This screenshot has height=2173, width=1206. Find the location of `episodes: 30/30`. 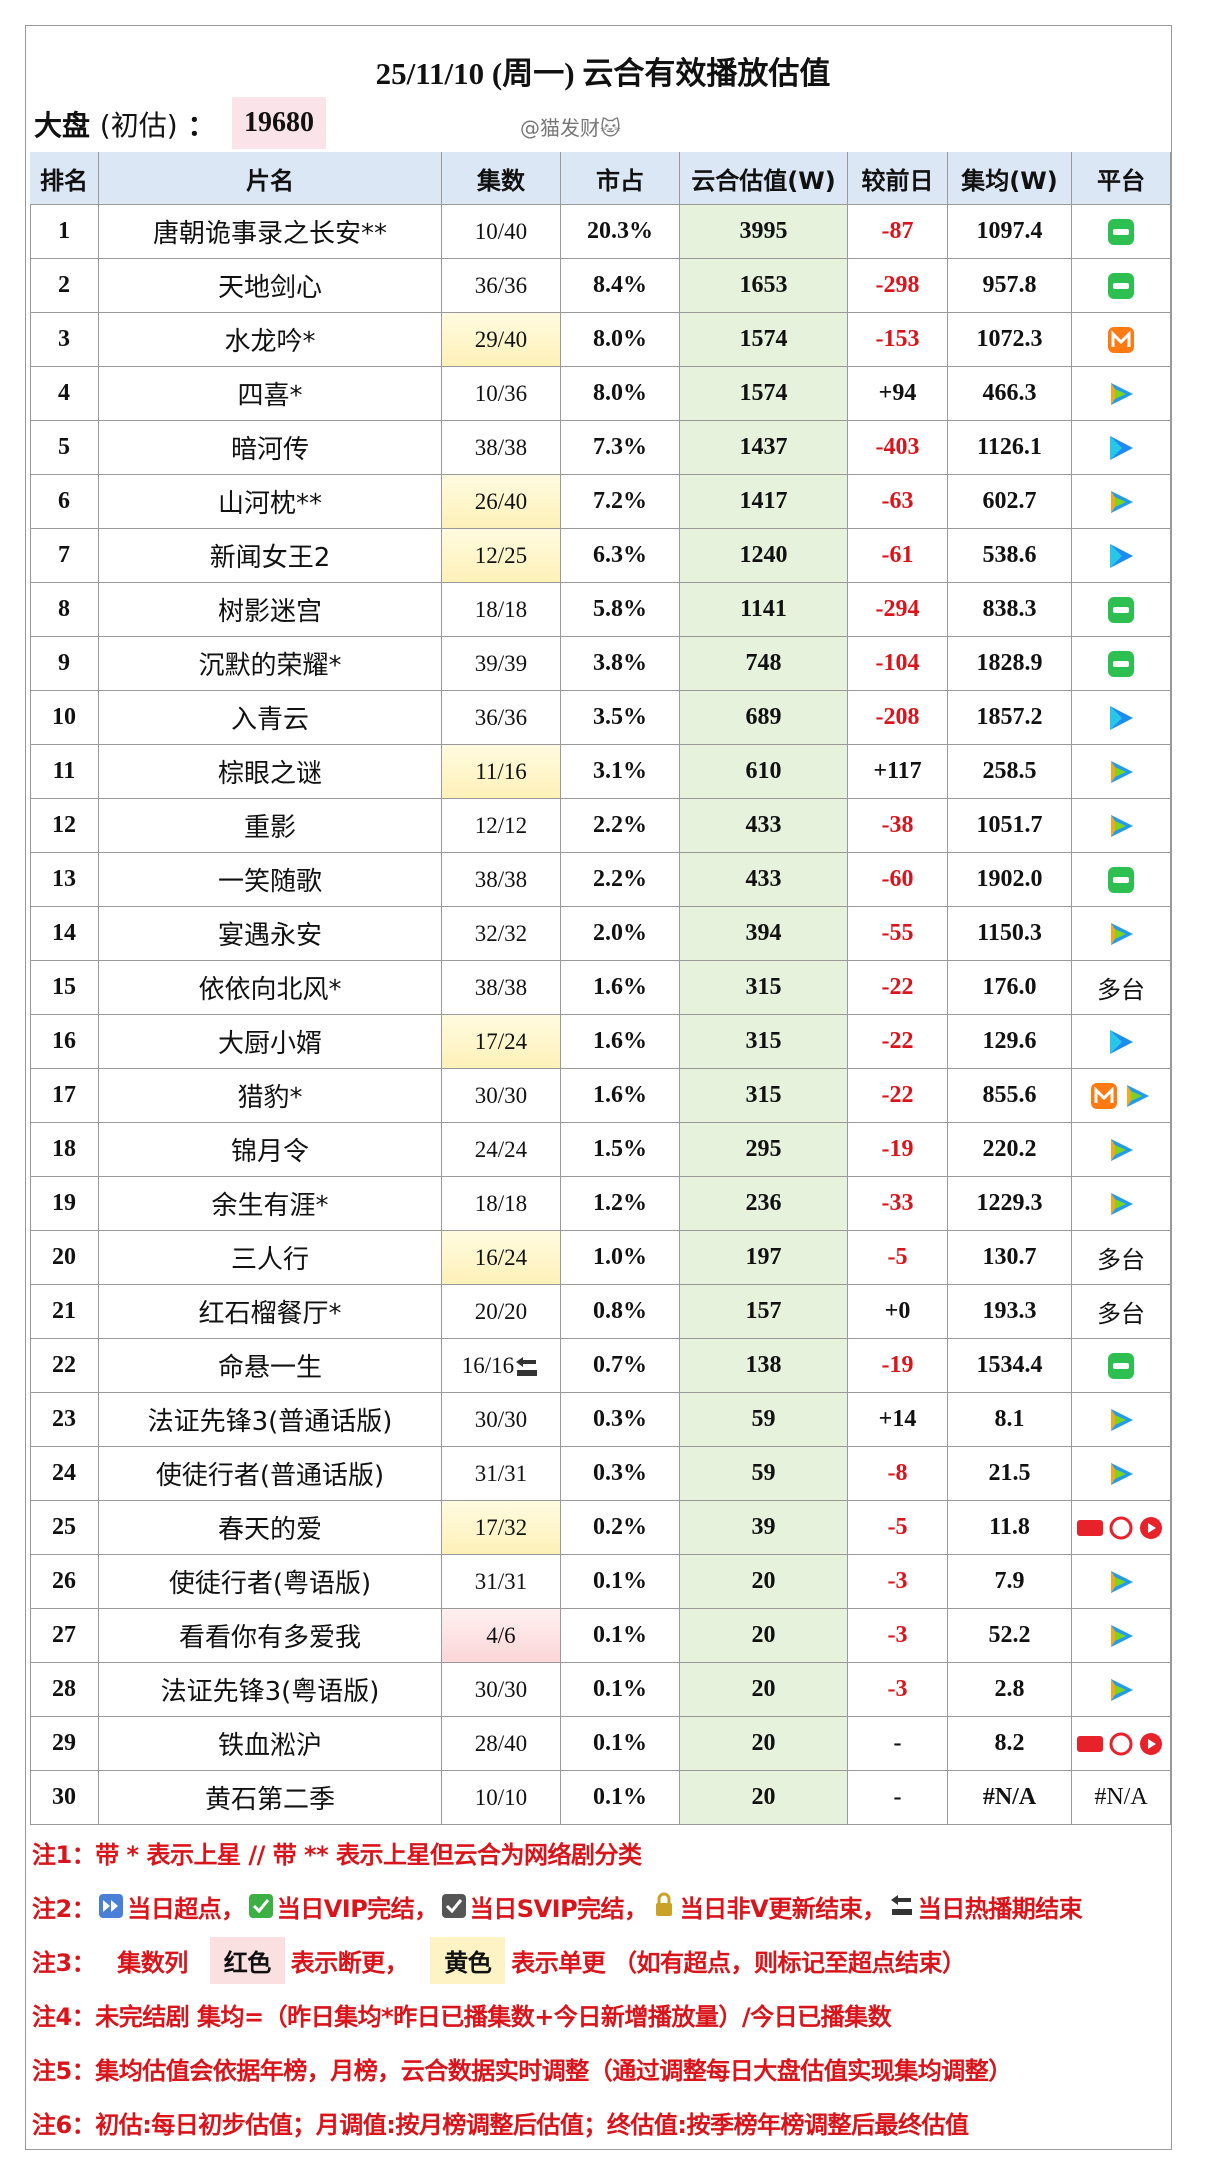

episodes: 30/30 is located at coordinates (501, 1419).